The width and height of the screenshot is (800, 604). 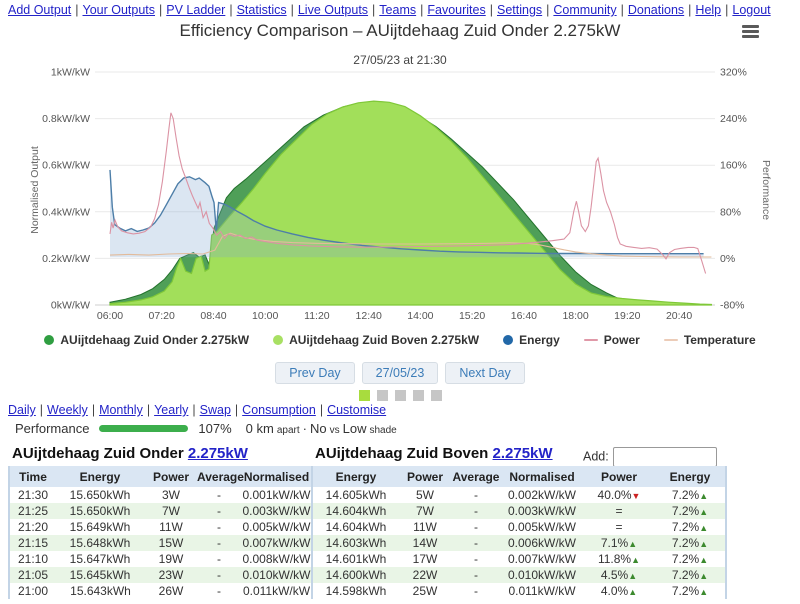 I want to click on svg-text: 20:40, so click(x=679, y=316).